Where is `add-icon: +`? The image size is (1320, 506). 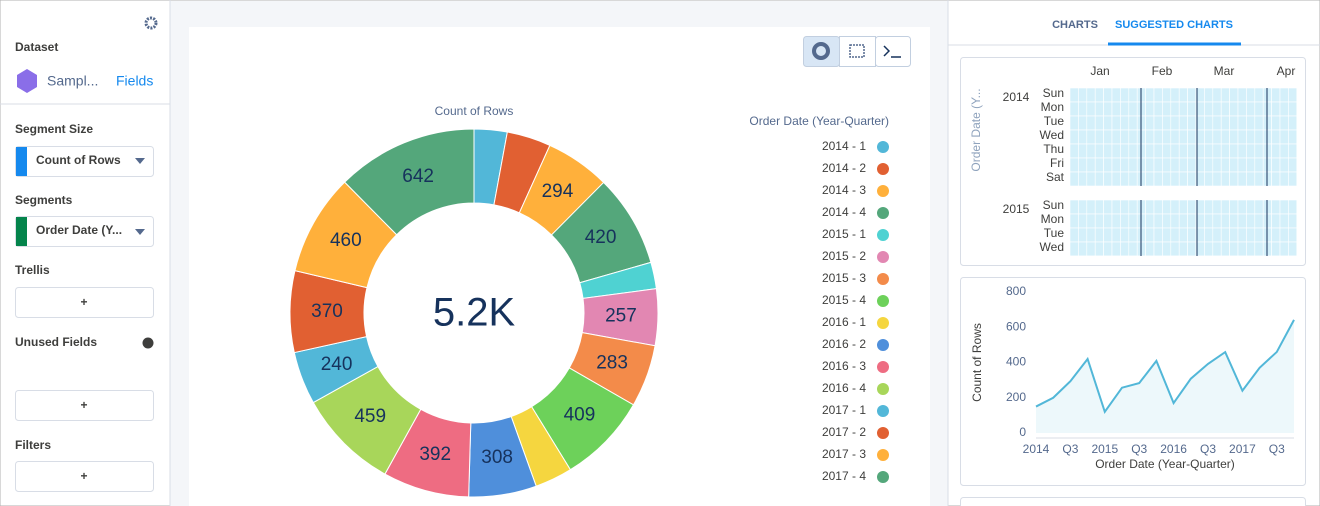
add-icon: + is located at coordinates (83, 302).